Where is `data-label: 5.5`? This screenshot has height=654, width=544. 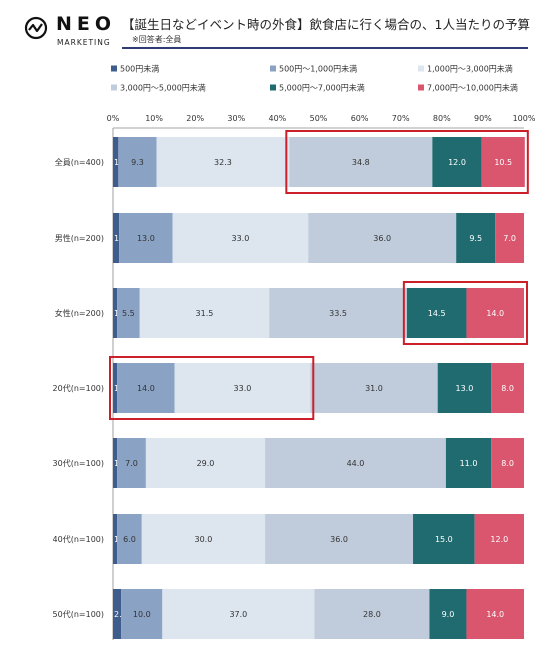 data-label: 5.5 is located at coordinates (128, 313).